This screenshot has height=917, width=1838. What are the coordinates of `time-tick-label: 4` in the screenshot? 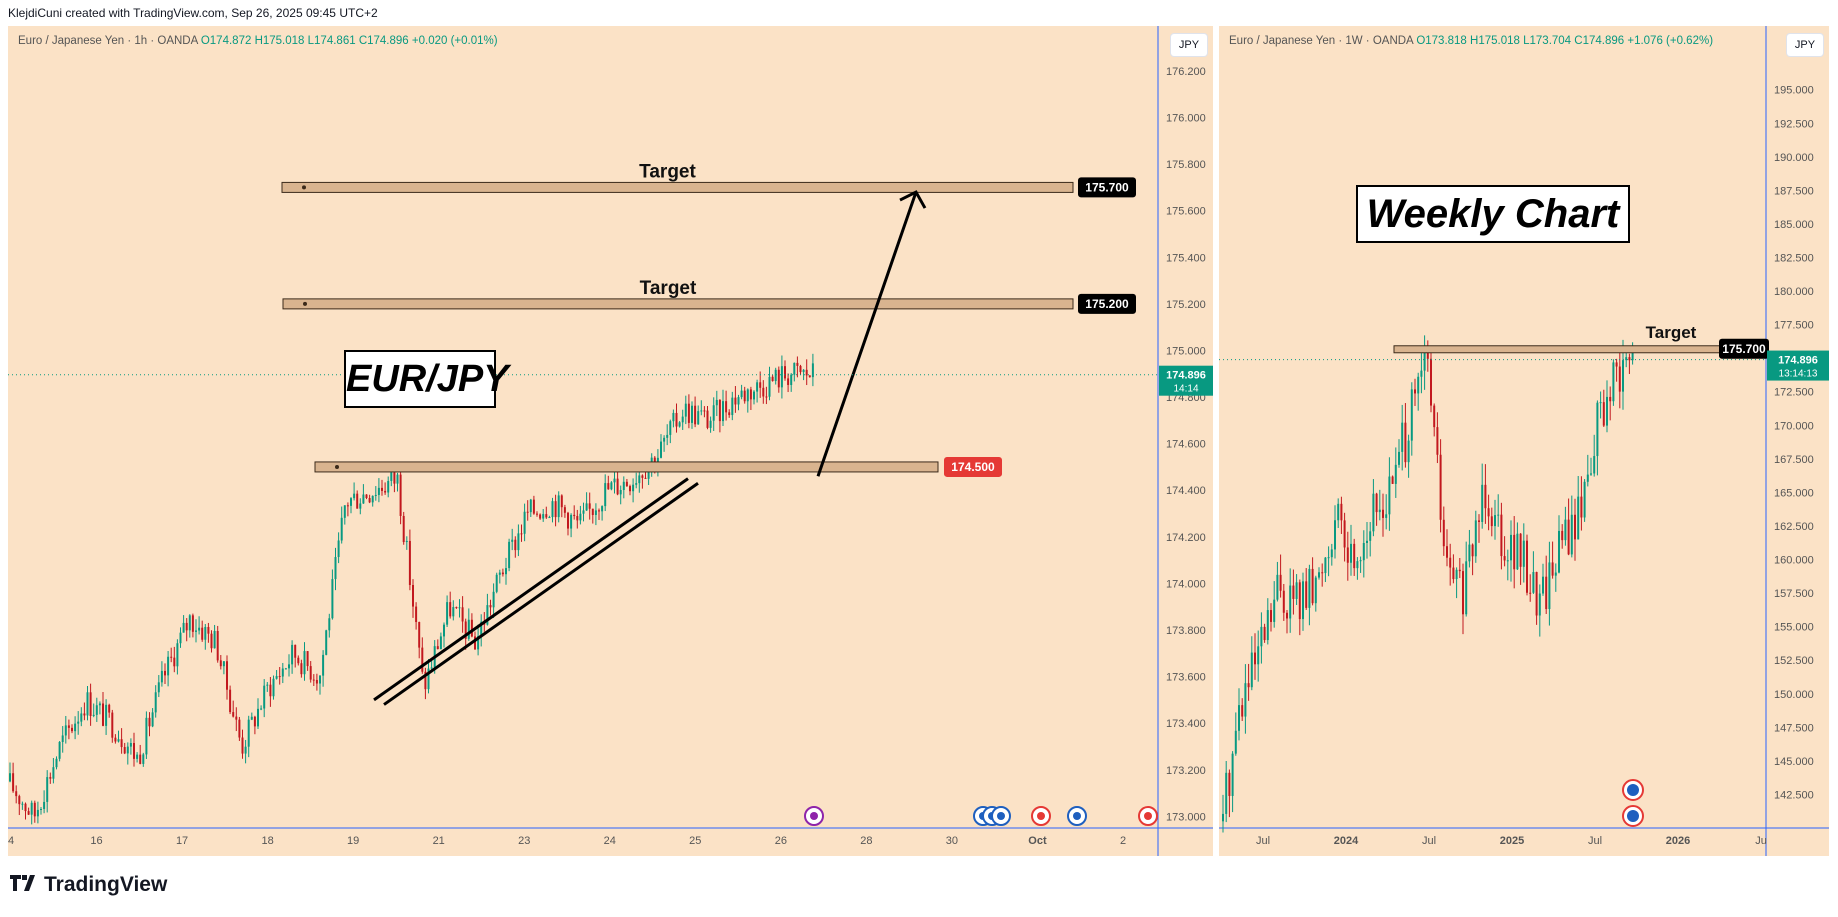 It's located at (11, 841).